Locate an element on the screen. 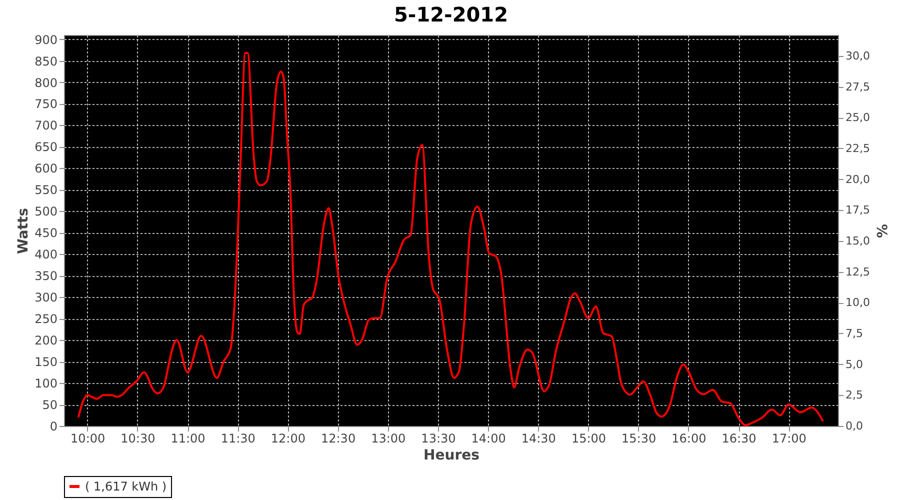  y2-axis-title: % is located at coordinates (880, 231).